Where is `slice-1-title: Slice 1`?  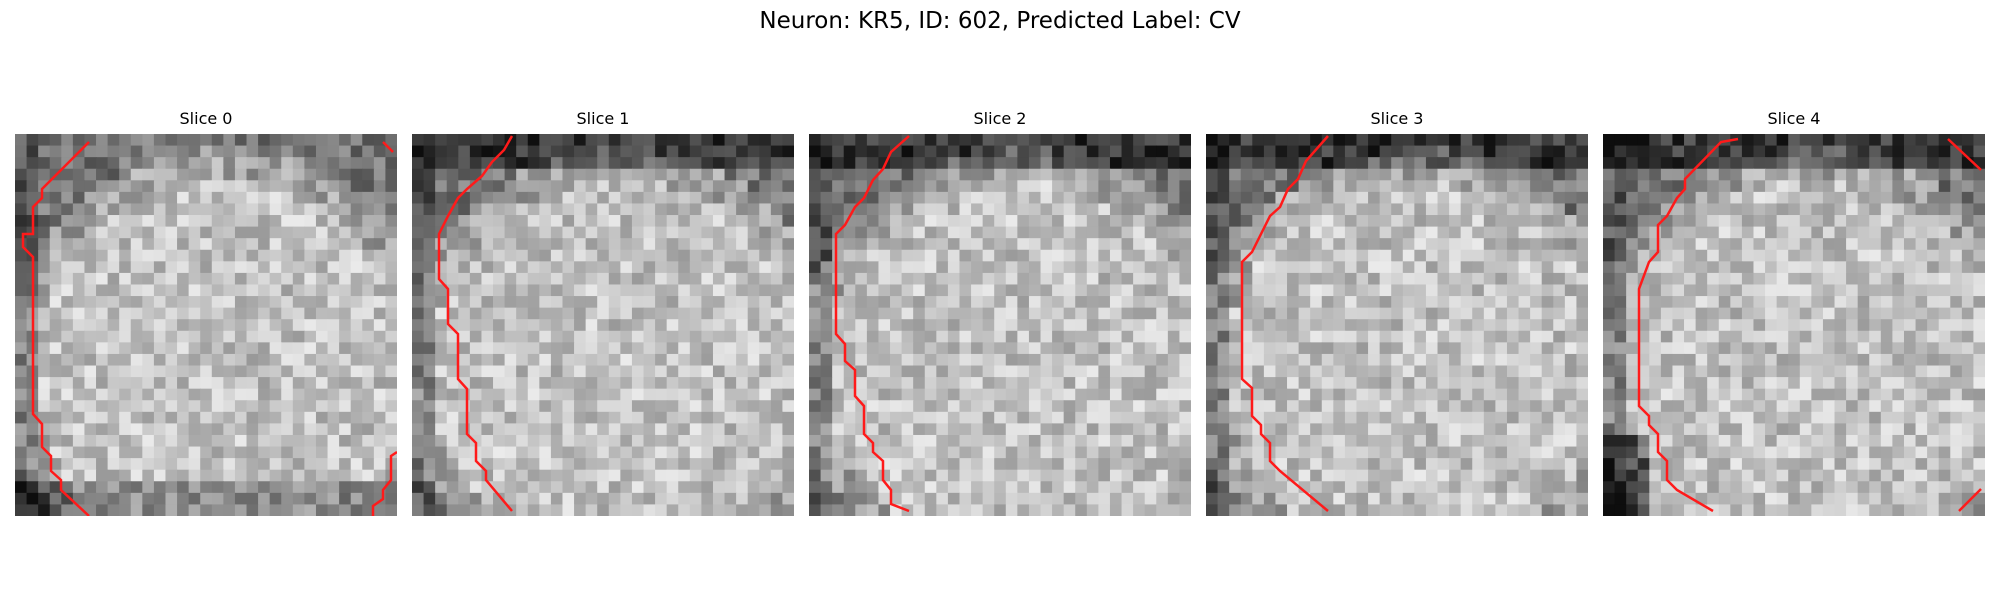
slice-1-title: Slice 1 is located at coordinates (603, 118).